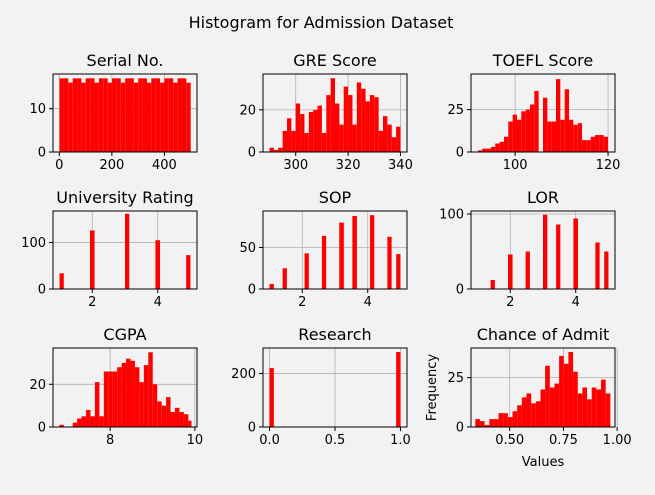 Image resolution: width=655 pixels, height=495 pixels. What do you see at coordinates (164, 165) in the screenshot?
I see `x-tick-label: 400` at bounding box center [164, 165].